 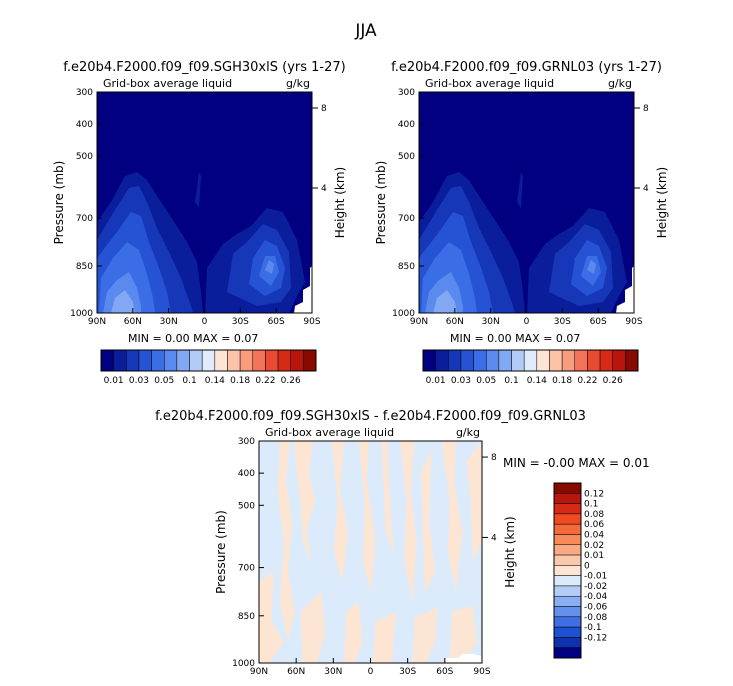 What do you see at coordinates (595, 577) in the screenshot?
I see `colorbar-label: -0.01` at bounding box center [595, 577].